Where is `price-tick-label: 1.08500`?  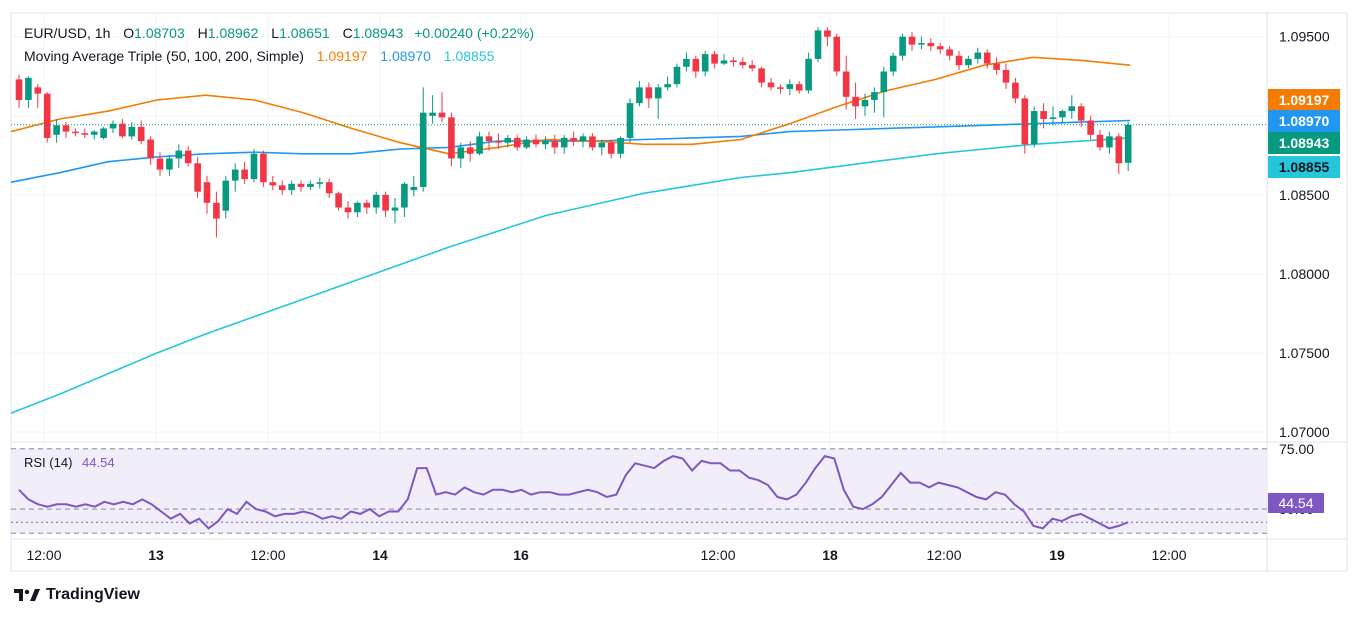 price-tick-label: 1.08500 is located at coordinates (1304, 195).